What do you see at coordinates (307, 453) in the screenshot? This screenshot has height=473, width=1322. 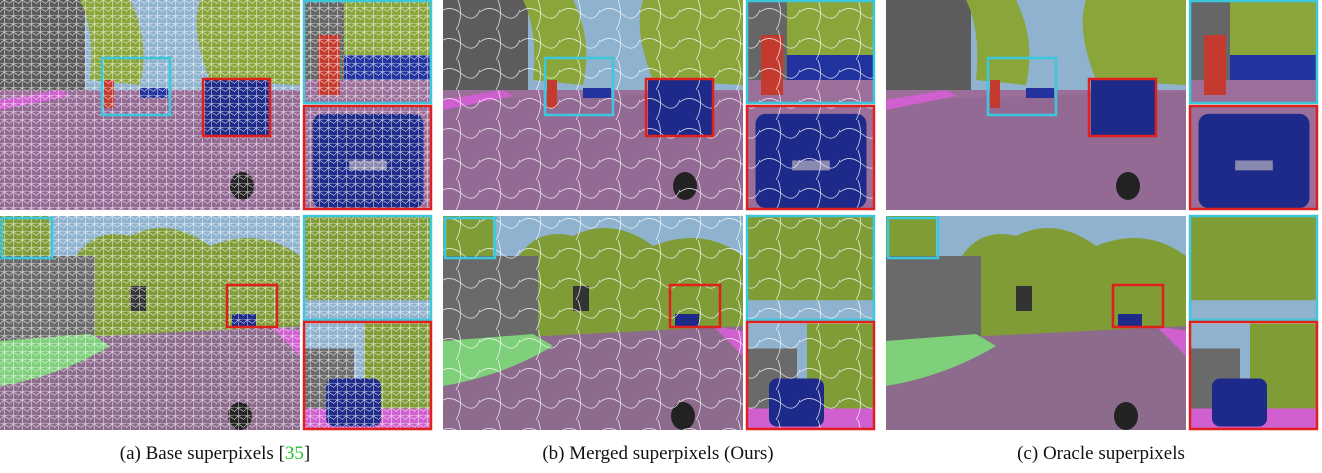 I see `caption-text: ]` at bounding box center [307, 453].